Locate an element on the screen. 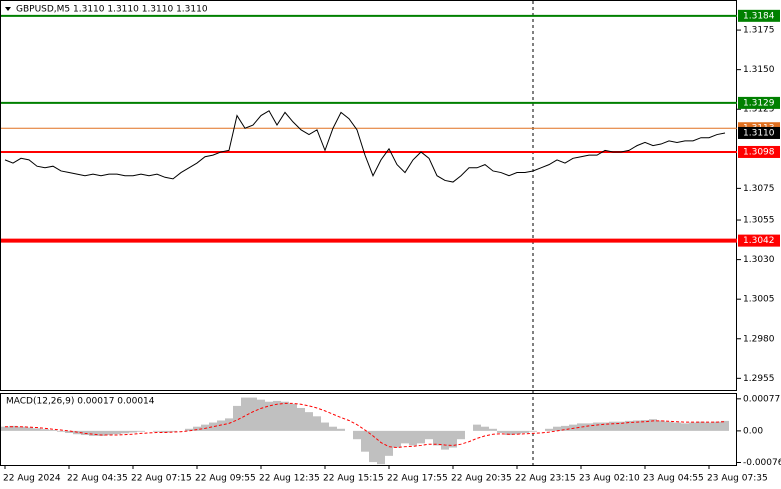 The width and height of the screenshot is (781, 489). level-label: 1.3098 is located at coordinates (759, 152).